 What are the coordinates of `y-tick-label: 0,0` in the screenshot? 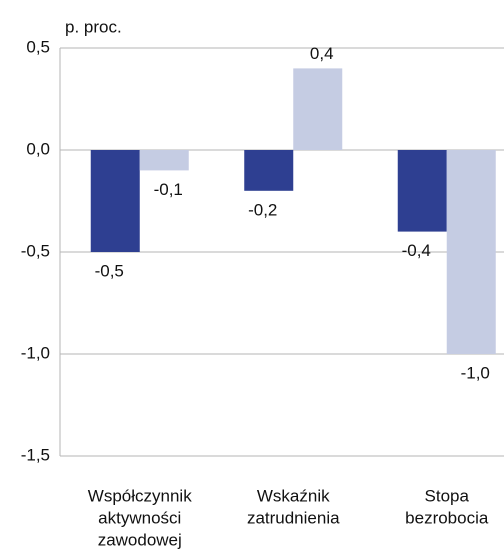 It's located at (38, 148).